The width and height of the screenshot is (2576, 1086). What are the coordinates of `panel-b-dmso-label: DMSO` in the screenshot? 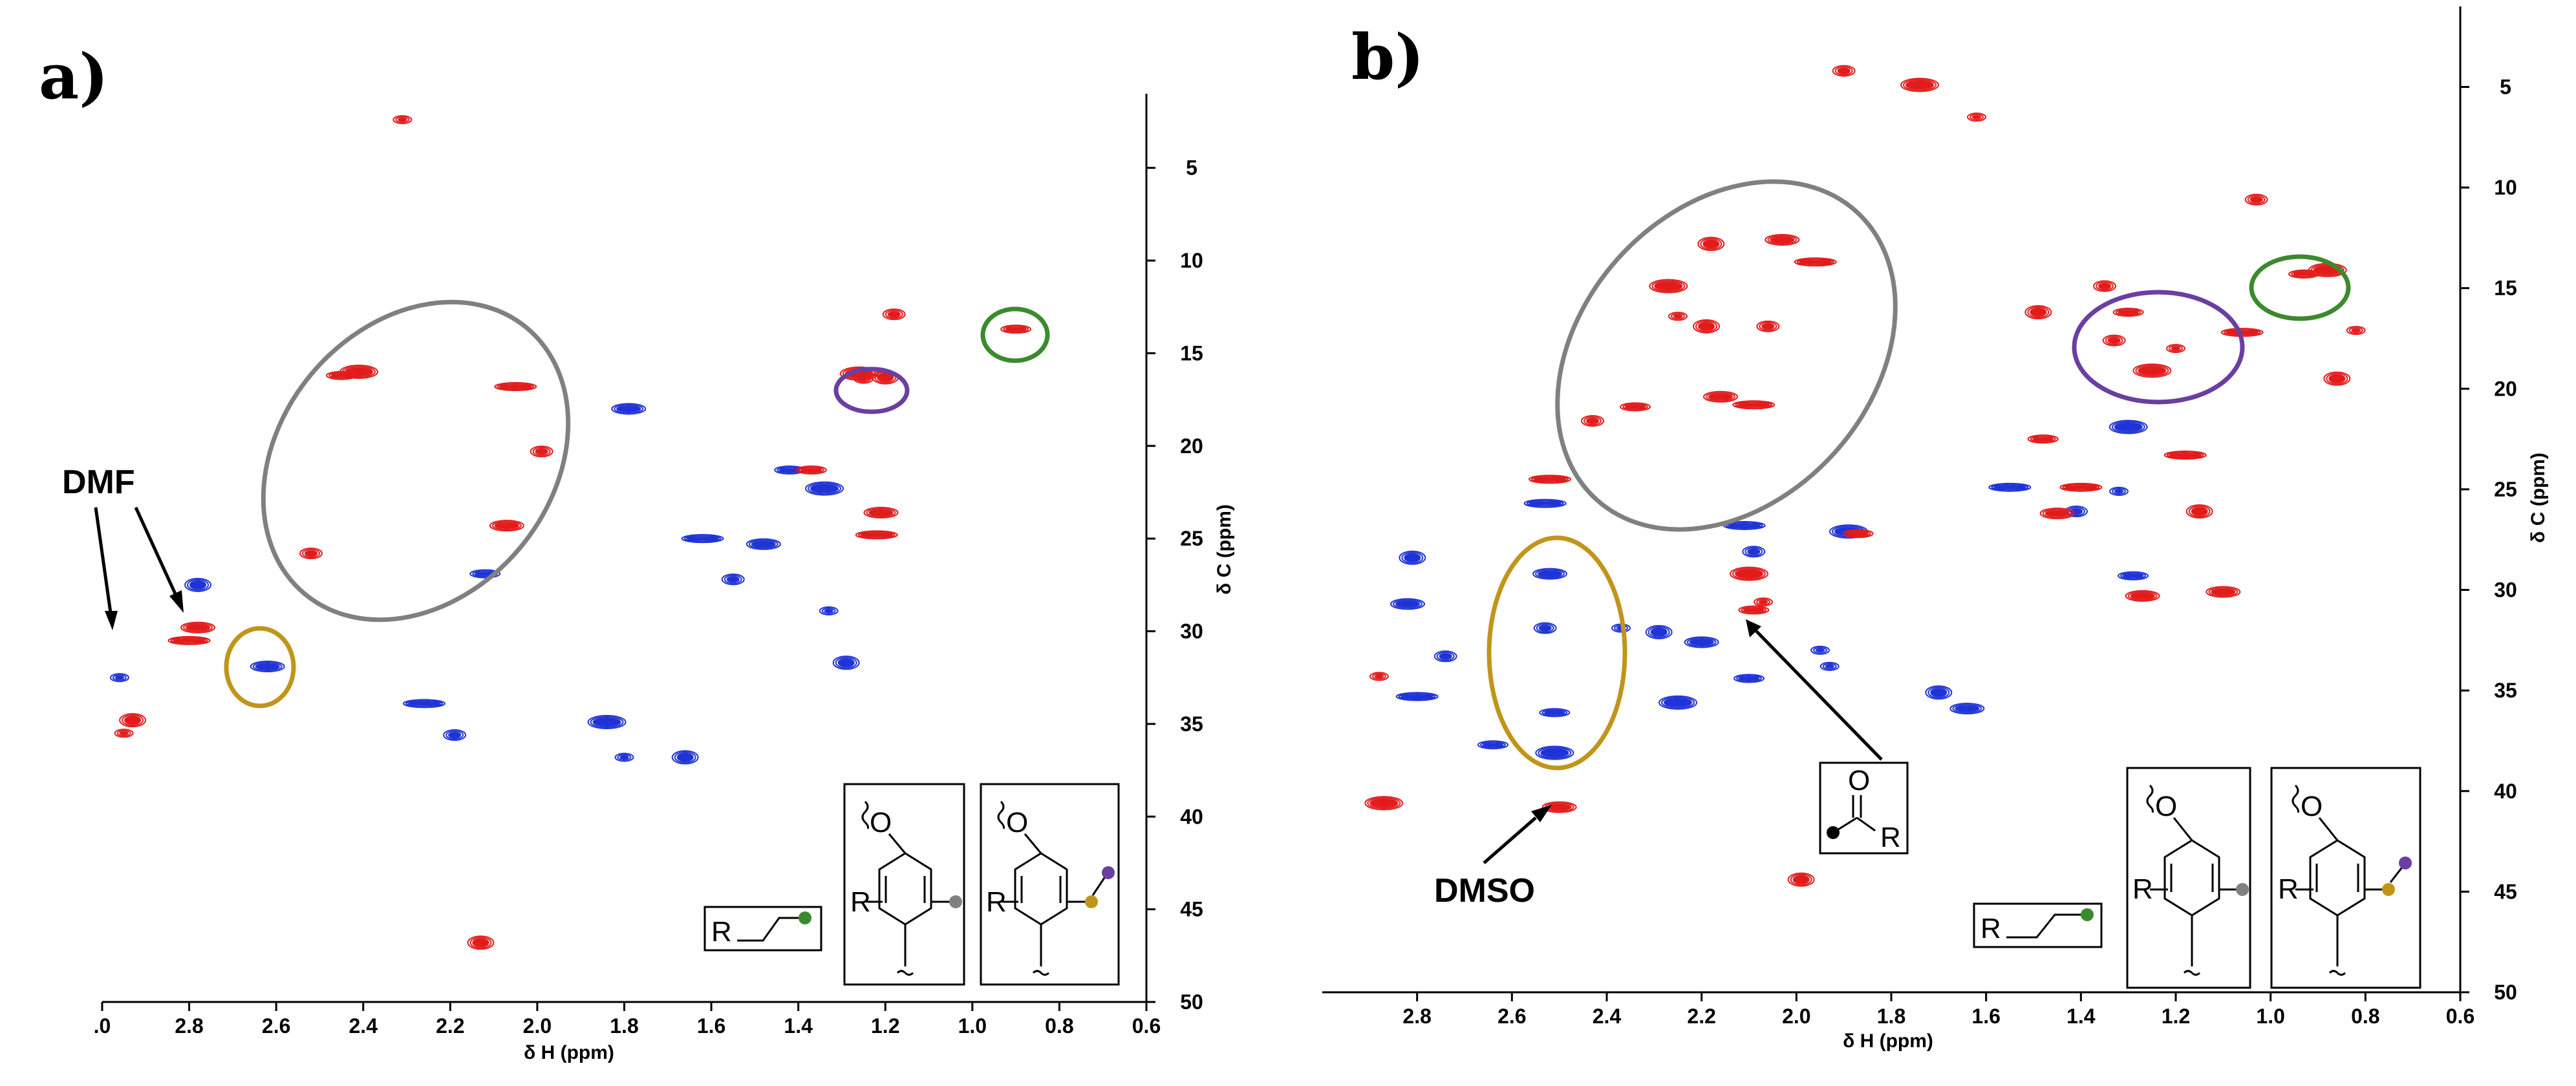 It's located at (1484, 891).